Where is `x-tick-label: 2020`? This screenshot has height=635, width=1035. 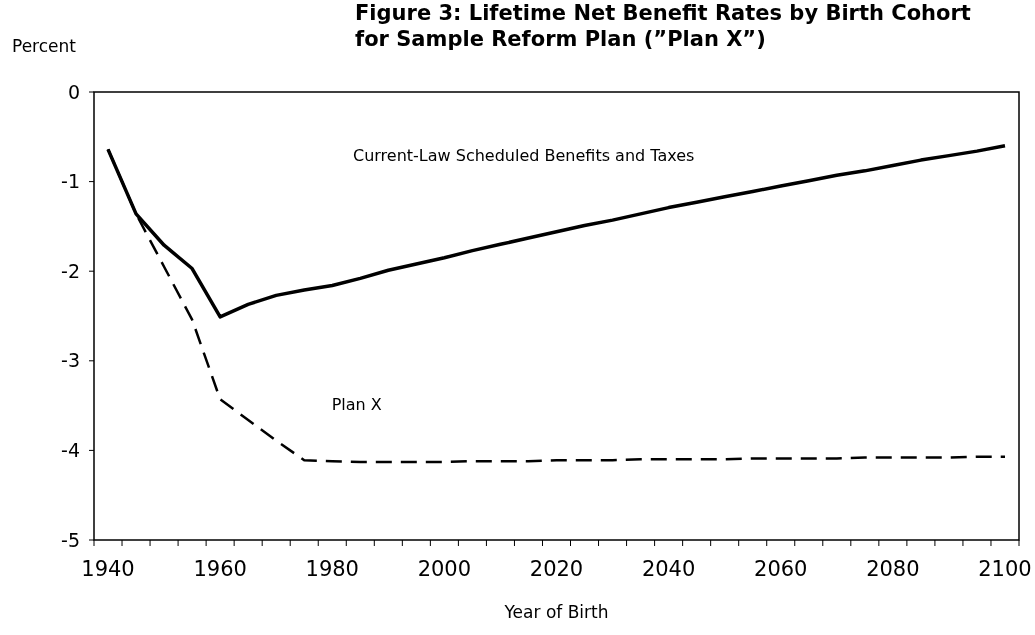
x-tick-label: 2020 is located at coordinates (556, 569).